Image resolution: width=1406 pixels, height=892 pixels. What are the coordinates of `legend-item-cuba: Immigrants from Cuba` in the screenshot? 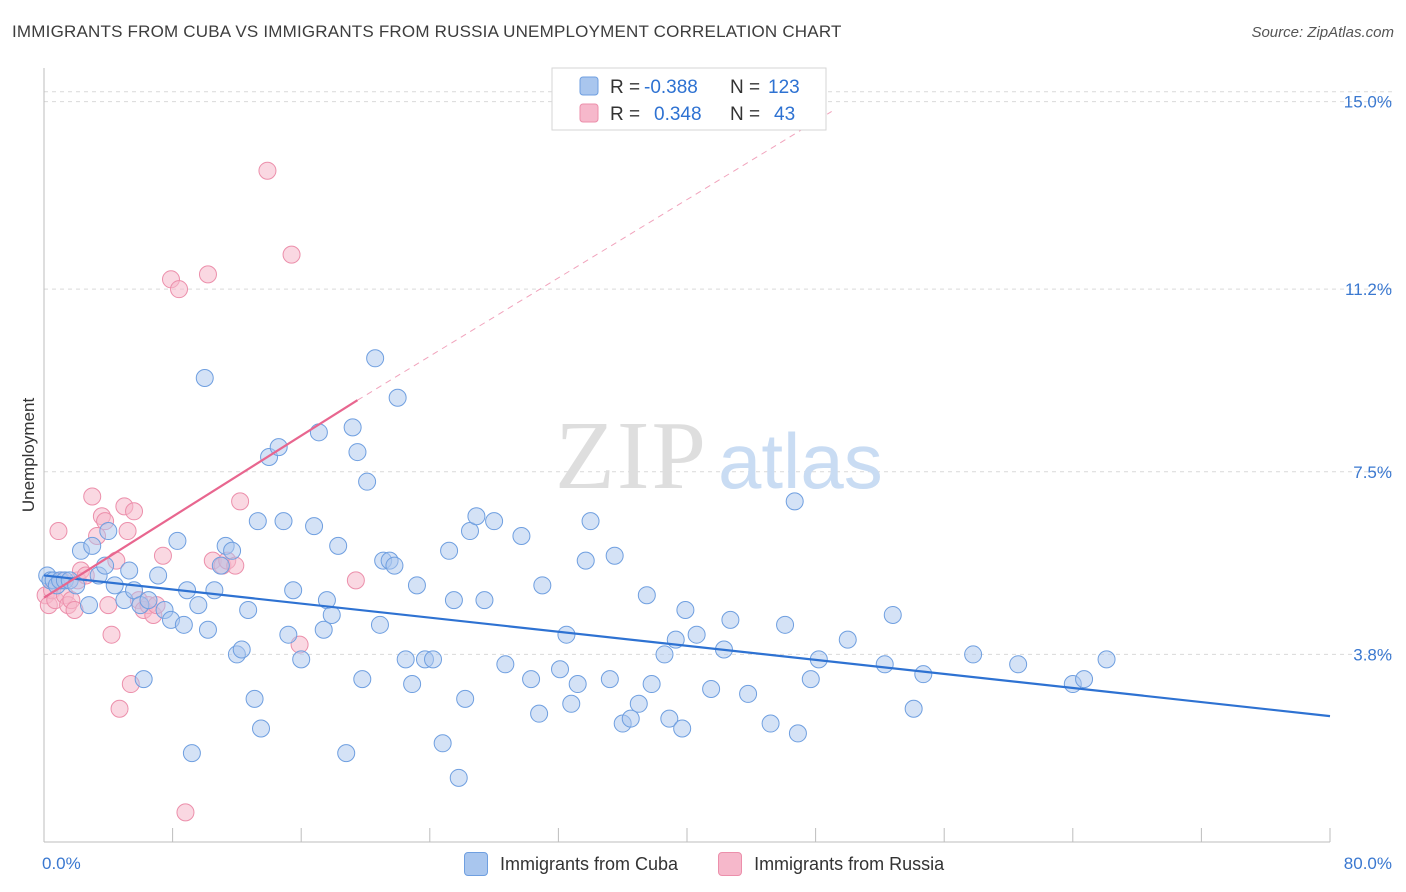 It's located at (571, 864).